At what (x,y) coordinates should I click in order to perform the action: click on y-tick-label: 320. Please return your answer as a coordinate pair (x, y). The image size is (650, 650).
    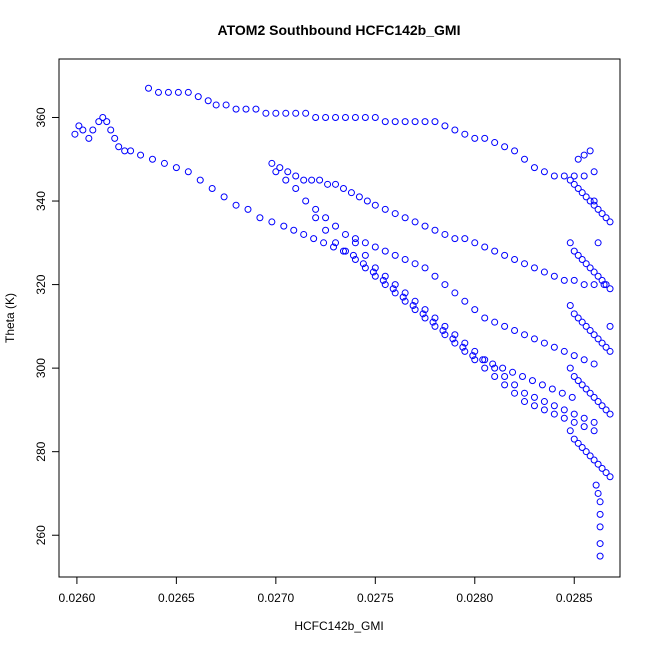
    Looking at the image, I should click on (41, 284).